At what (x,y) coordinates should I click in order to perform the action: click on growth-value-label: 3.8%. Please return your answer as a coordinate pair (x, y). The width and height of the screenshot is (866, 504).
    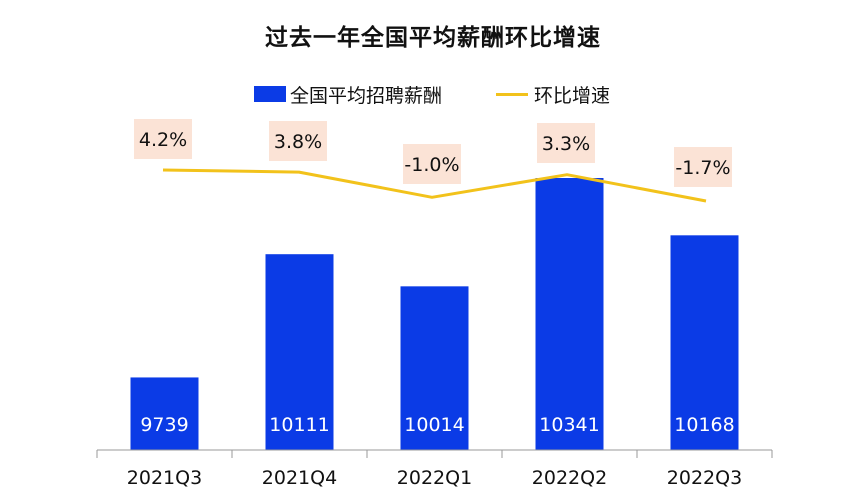
    Looking at the image, I should click on (298, 142).